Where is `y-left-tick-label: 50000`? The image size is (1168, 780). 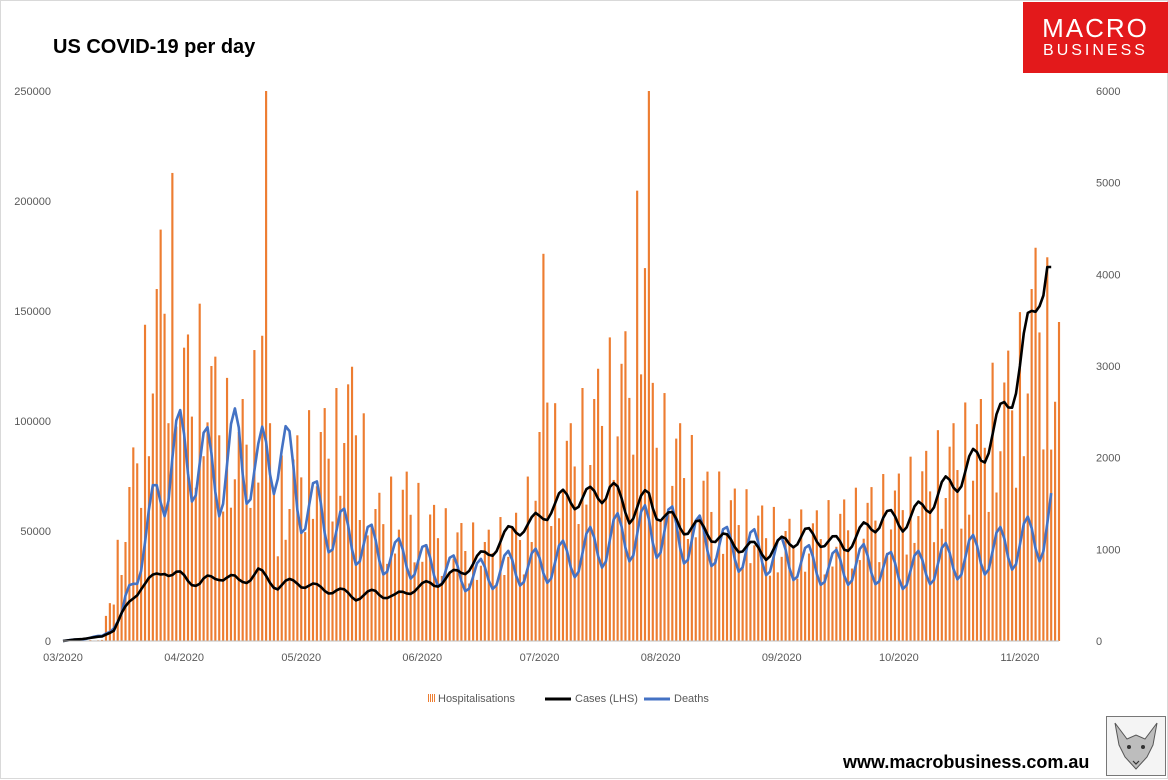 y-left-tick-label: 50000 is located at coordinates (35, 532).